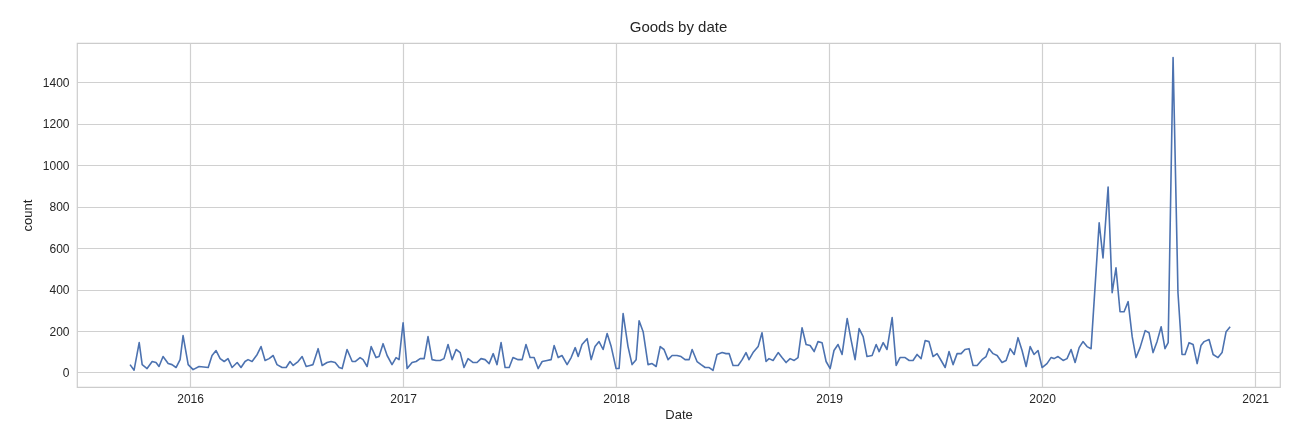  What do you see at coordinates (404, 398) in the screenshot?
I see `x-tick-label: 2017` at bounding box center [404, 398].